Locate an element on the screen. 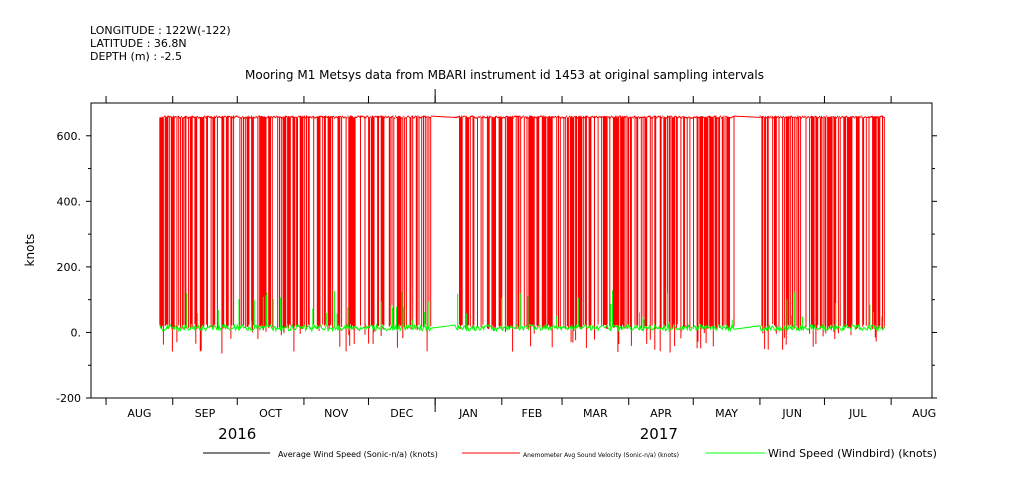 The height and width of the screenshot is (504, 1009). y-axis-label: knots is located at coordinates (30, 250).